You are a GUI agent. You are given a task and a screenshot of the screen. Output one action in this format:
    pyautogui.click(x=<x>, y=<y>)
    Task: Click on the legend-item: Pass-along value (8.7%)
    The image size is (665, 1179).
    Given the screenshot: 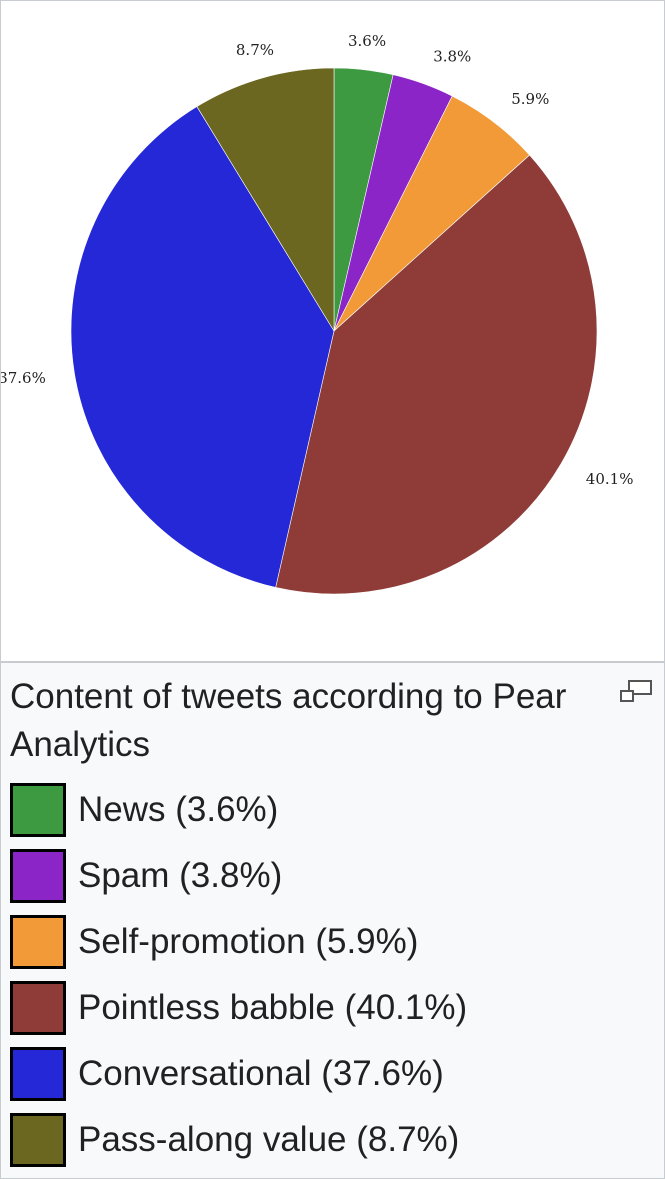 What is the action you would take?
    pyautogui.click(x=330, y=1140)
    